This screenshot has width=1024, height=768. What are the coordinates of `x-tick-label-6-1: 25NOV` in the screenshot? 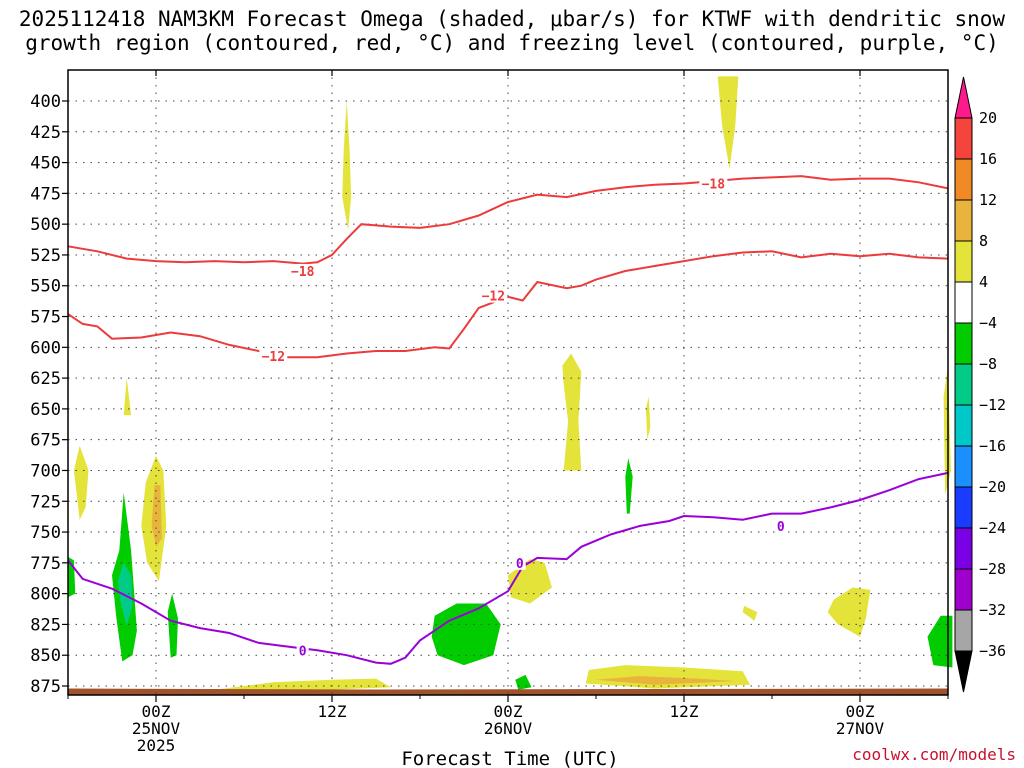 It's located at (156, 728).